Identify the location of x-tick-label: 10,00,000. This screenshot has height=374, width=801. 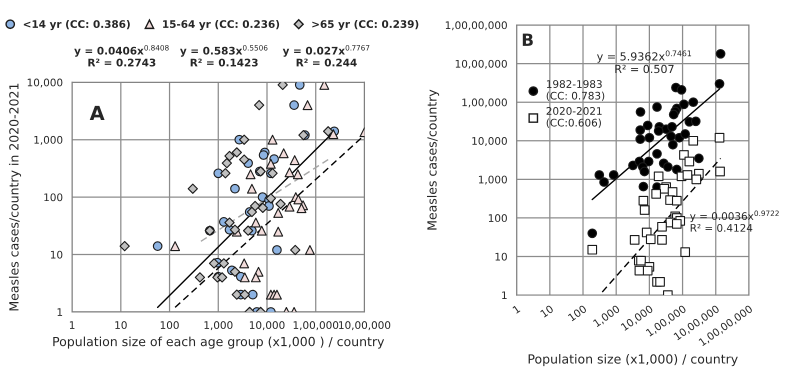
(364, 325).